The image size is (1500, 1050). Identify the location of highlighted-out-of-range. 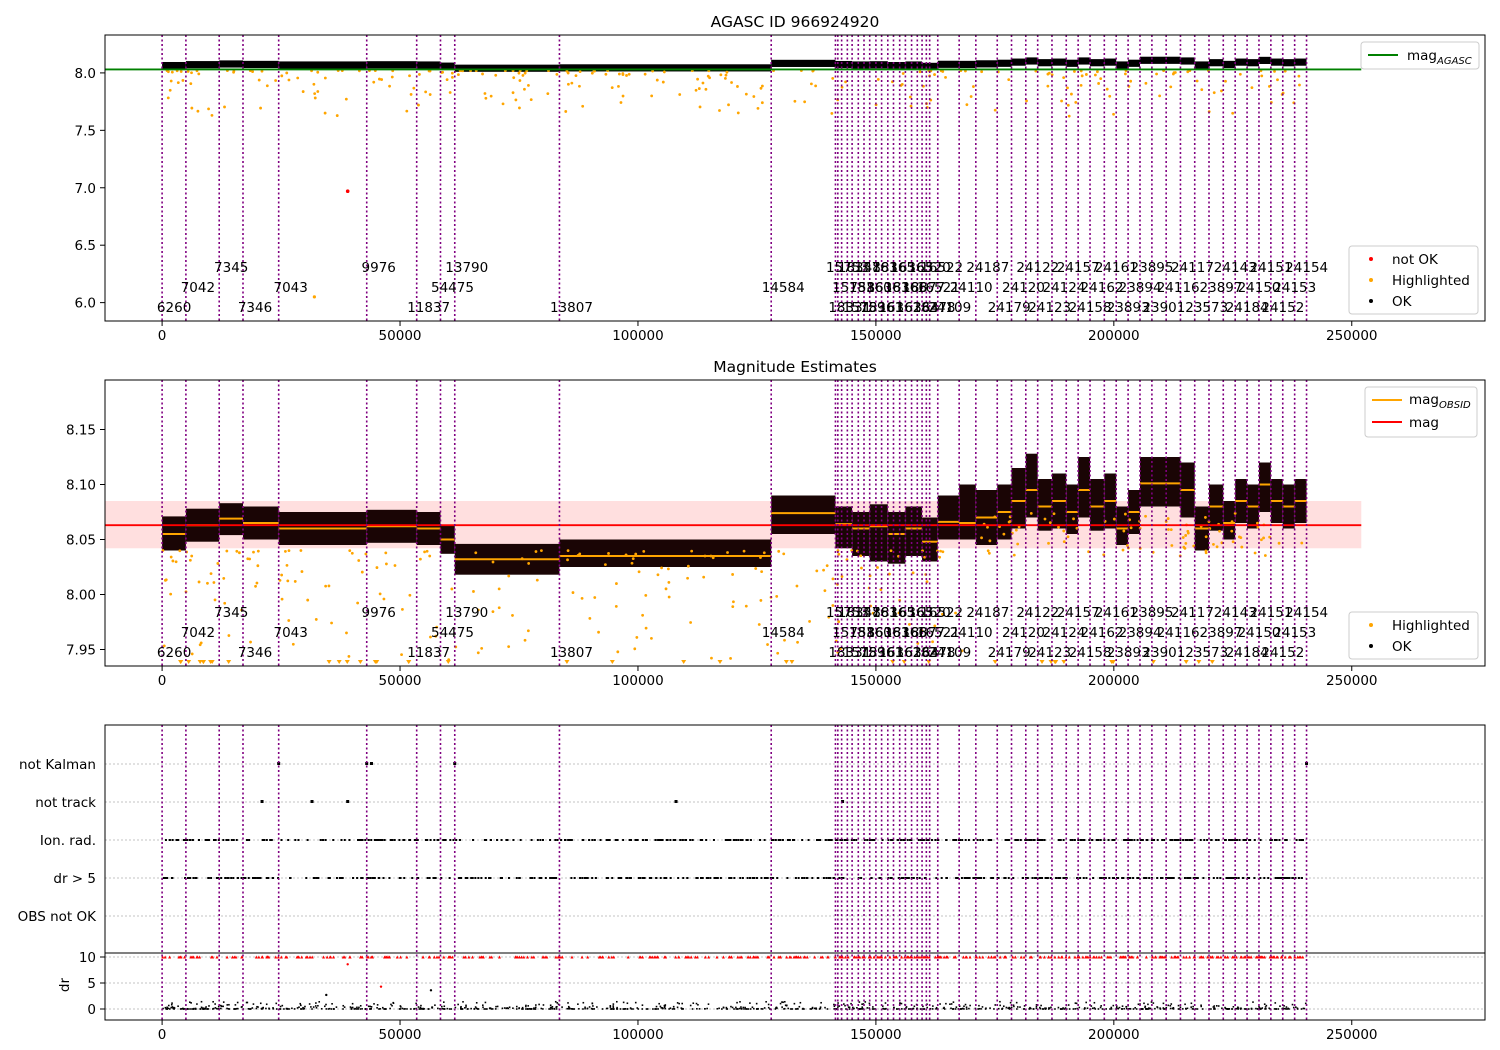
(200, 662).